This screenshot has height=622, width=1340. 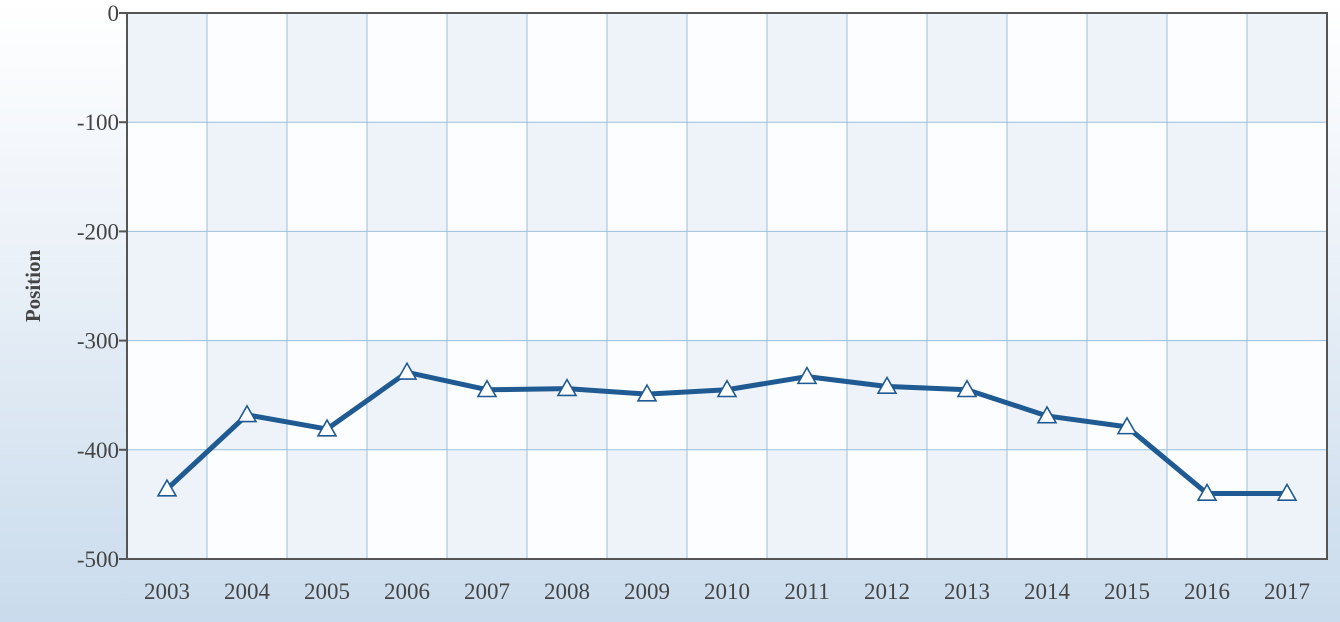 What do you see at coordinates (247, 591) in the screenshot?
I see `x-tick-label: 2004` at bounding box center [247, 591].